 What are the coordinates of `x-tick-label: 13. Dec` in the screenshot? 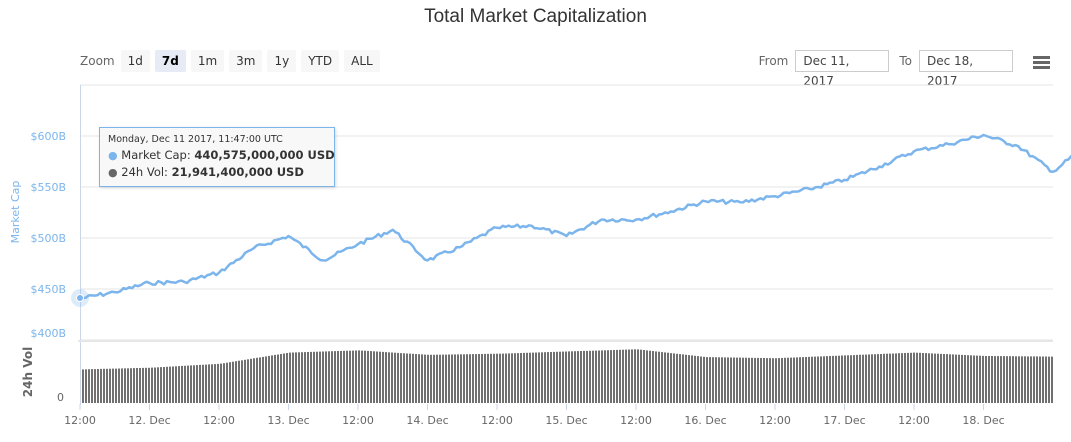 It's located at (288, 420).